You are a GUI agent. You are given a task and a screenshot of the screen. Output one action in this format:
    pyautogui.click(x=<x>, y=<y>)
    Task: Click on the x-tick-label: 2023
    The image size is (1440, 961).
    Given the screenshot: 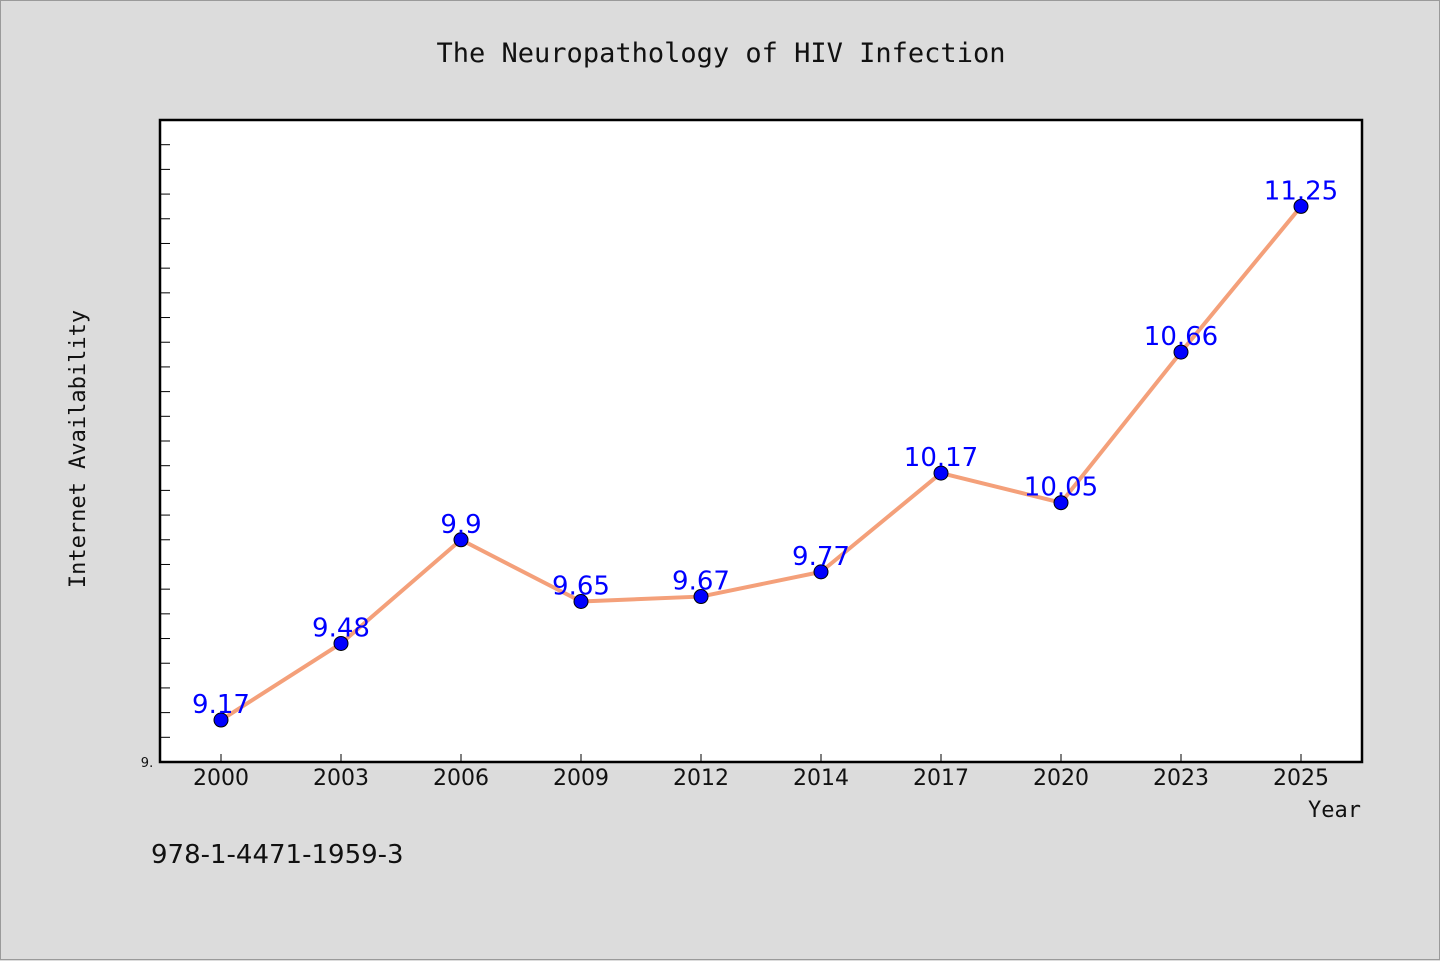 What is the action you would take?
    pyautogui.click(x=1181, y=778)
    